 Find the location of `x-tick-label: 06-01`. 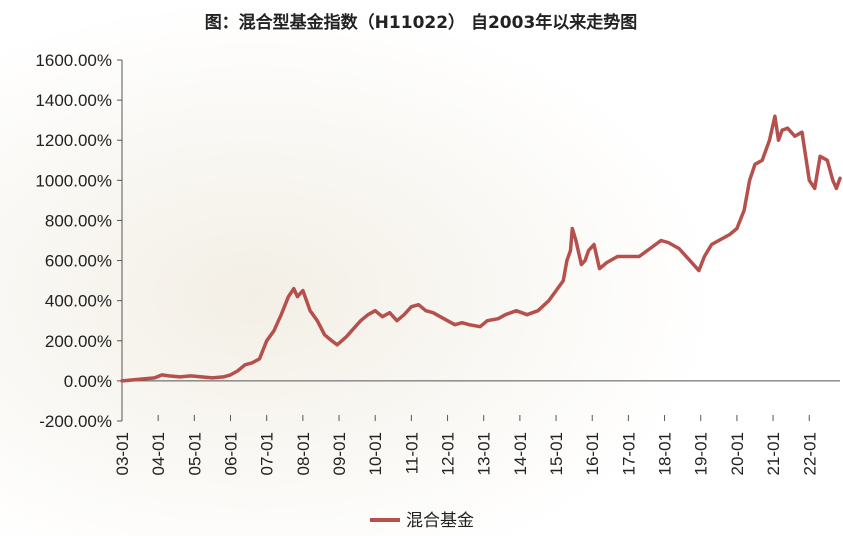

x-tick-label: 06-01 is located at coordinates (231, 453).